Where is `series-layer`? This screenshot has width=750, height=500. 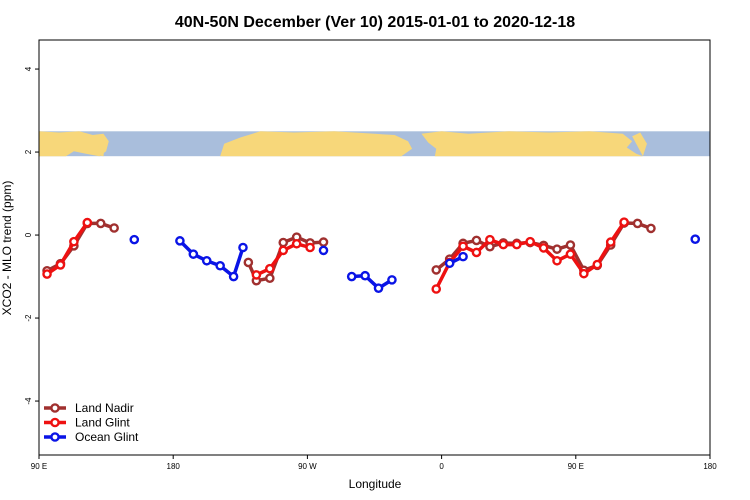
series-layer is located at coordinates (371, 255).